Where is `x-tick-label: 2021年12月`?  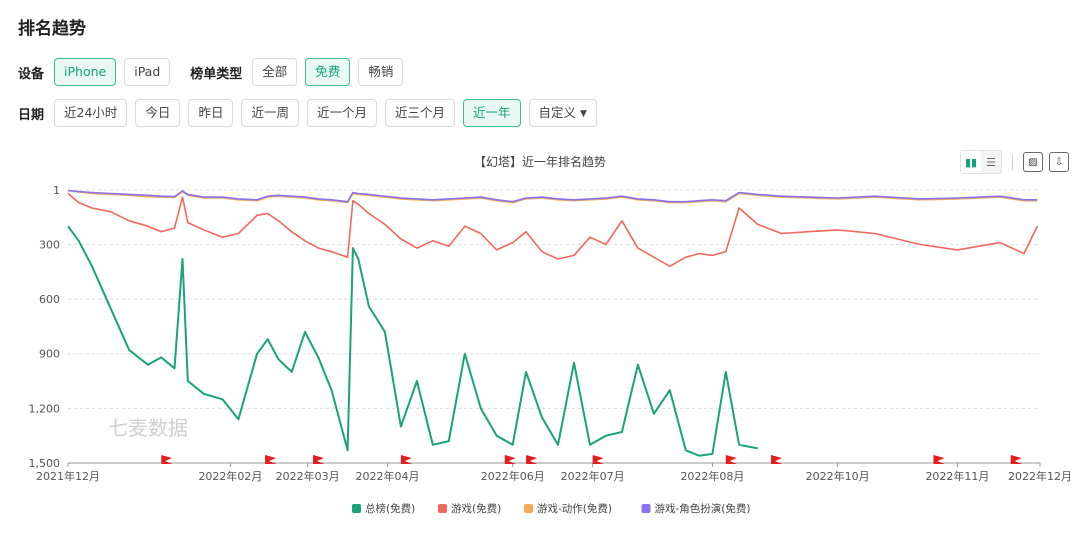
x-tick-label: 2021年12月 is located at coordinates (68, 476).